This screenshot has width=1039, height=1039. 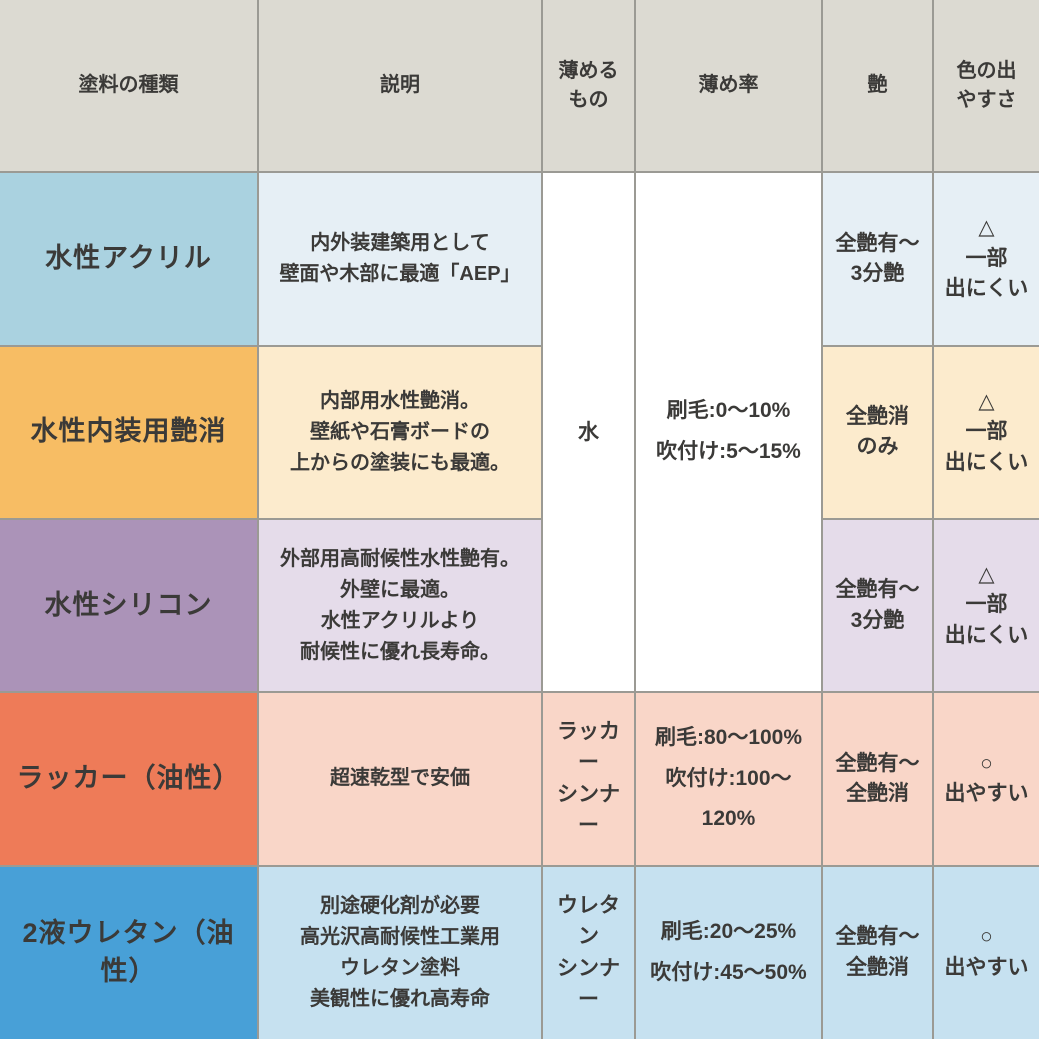 What do you see at coordinates (985, 87) in the screenshot?
I see `header-cell-color-ease: 色の出 やすさ` at bounding box center [985, 87].